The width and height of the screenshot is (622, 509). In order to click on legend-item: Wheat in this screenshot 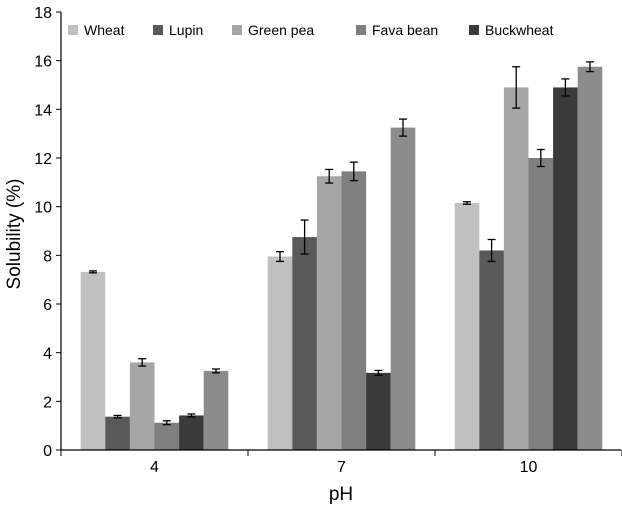, I will do `click(96, 30)`.